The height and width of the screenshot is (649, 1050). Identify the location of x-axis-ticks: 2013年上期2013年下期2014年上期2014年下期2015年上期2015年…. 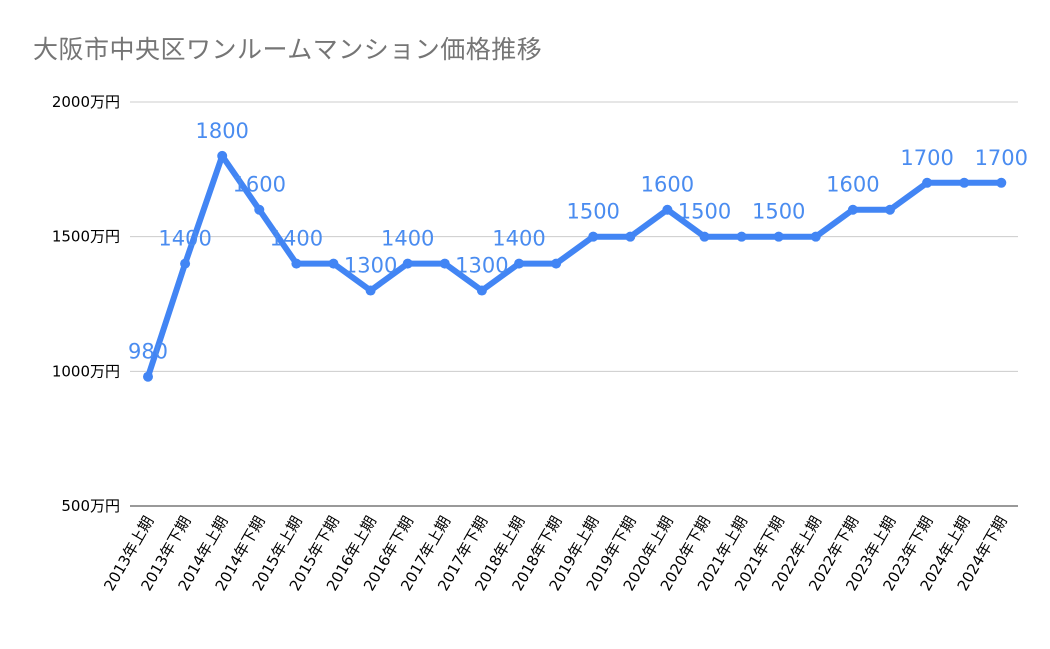
(555, 553).